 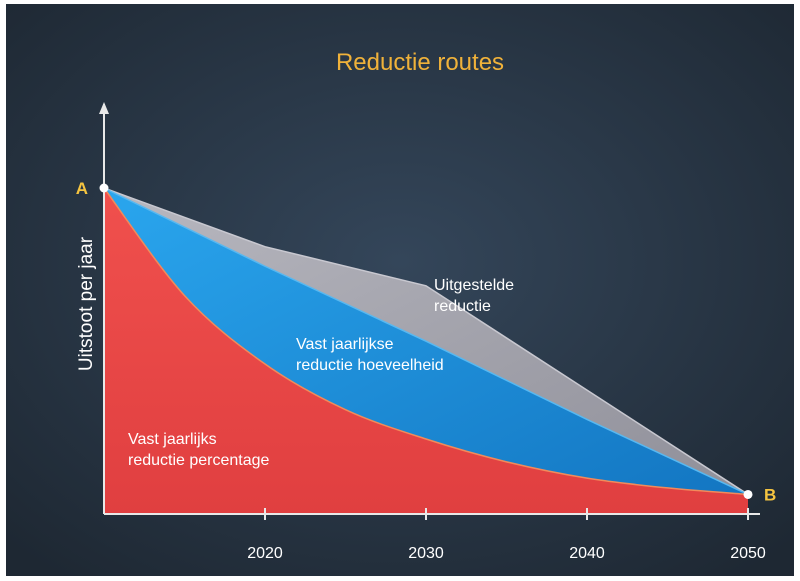 What do you see at coordinates (474, 285) in the screenshot?
I see `series-label-line: Uitgestelde` at bounding box center [474, 285].